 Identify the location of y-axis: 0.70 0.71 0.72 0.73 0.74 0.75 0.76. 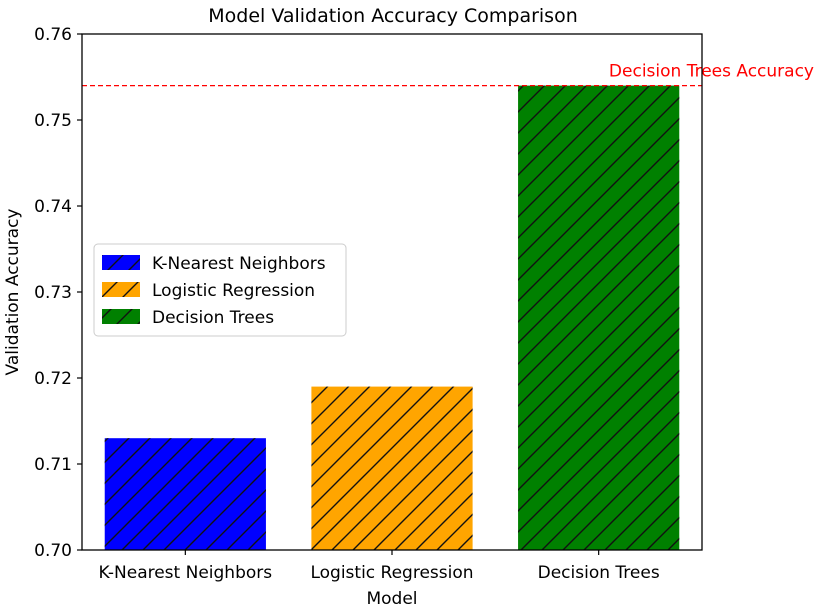
(58, 293).